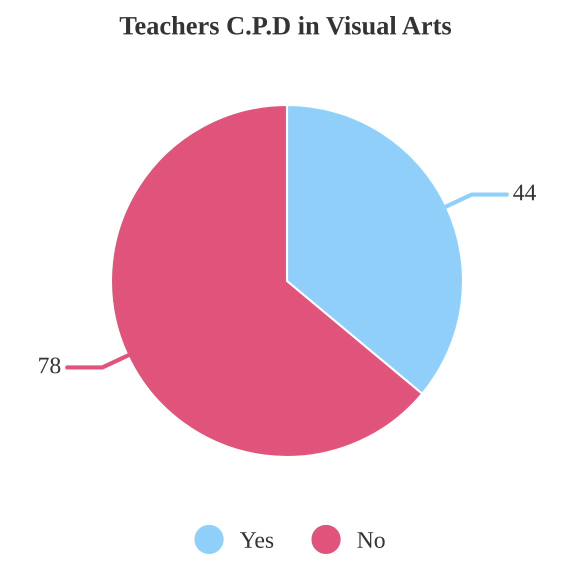 The height and width of the screenshot is (574, 571). What do you see at coordinates (371, 540) in the screenshot?
I see `legend-label: No` at bounding box center [371, 540].